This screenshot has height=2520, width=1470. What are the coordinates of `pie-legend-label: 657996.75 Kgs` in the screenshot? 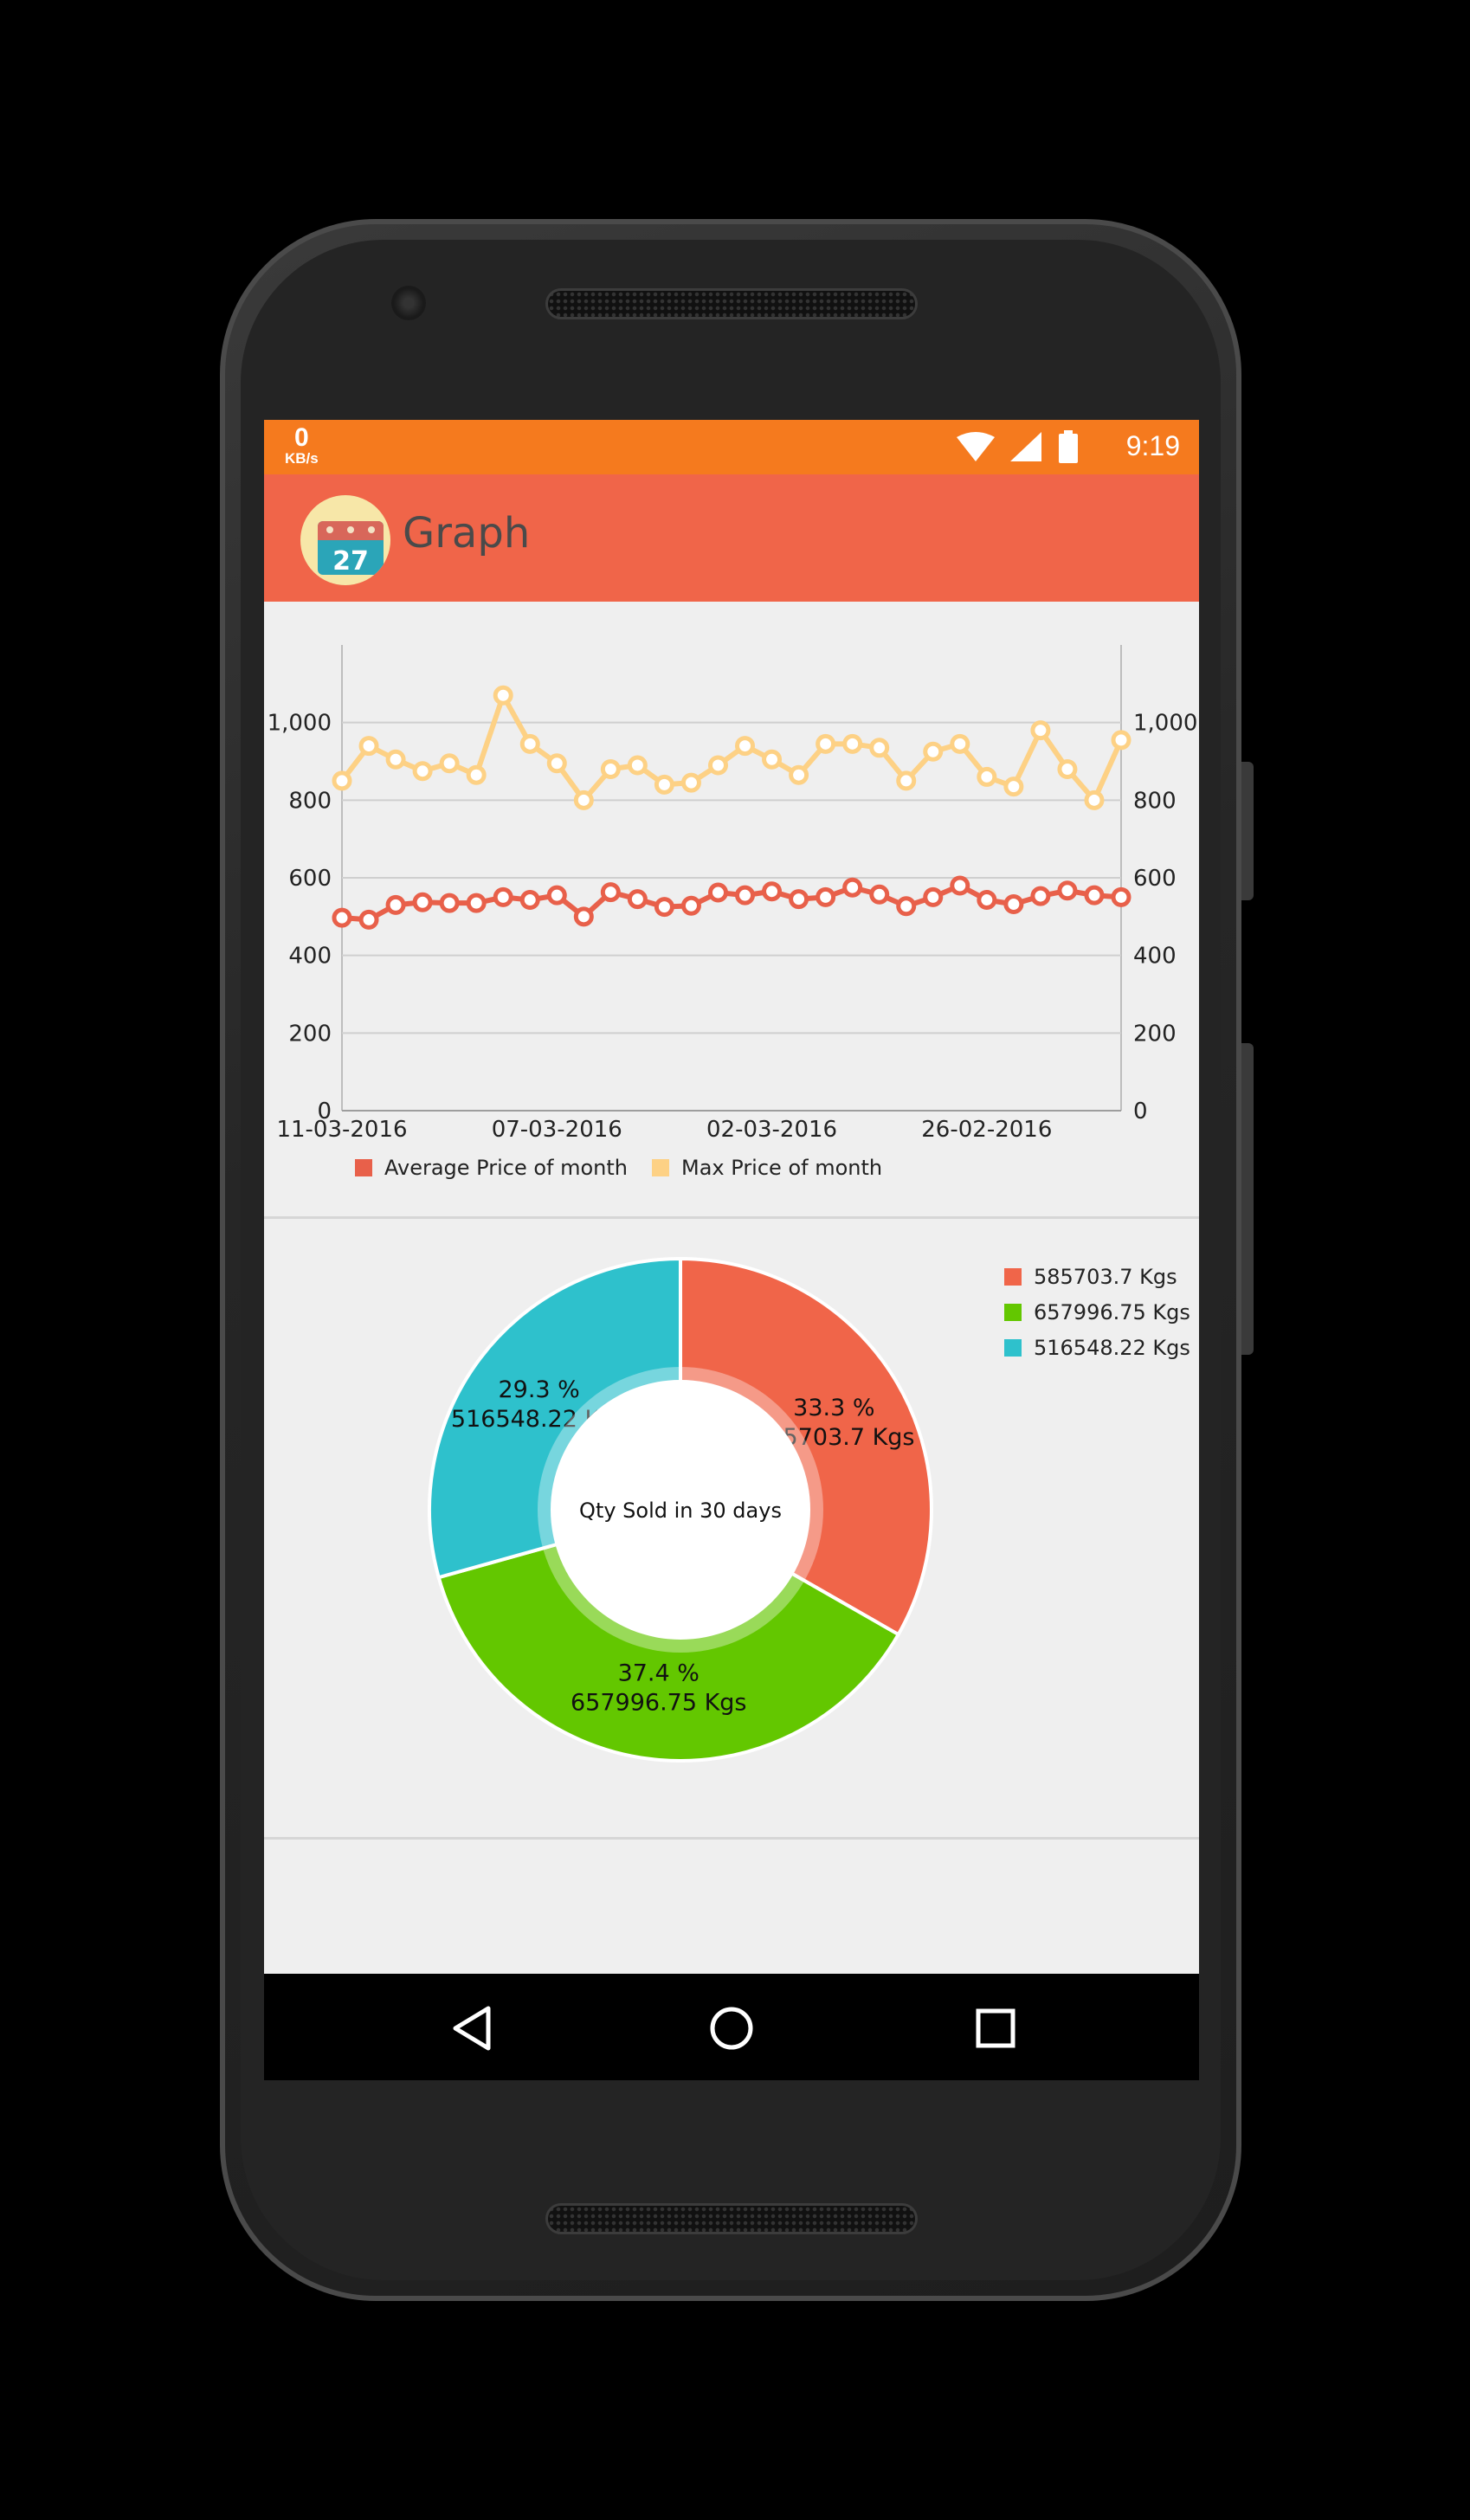 It's located at (1112, 1311).